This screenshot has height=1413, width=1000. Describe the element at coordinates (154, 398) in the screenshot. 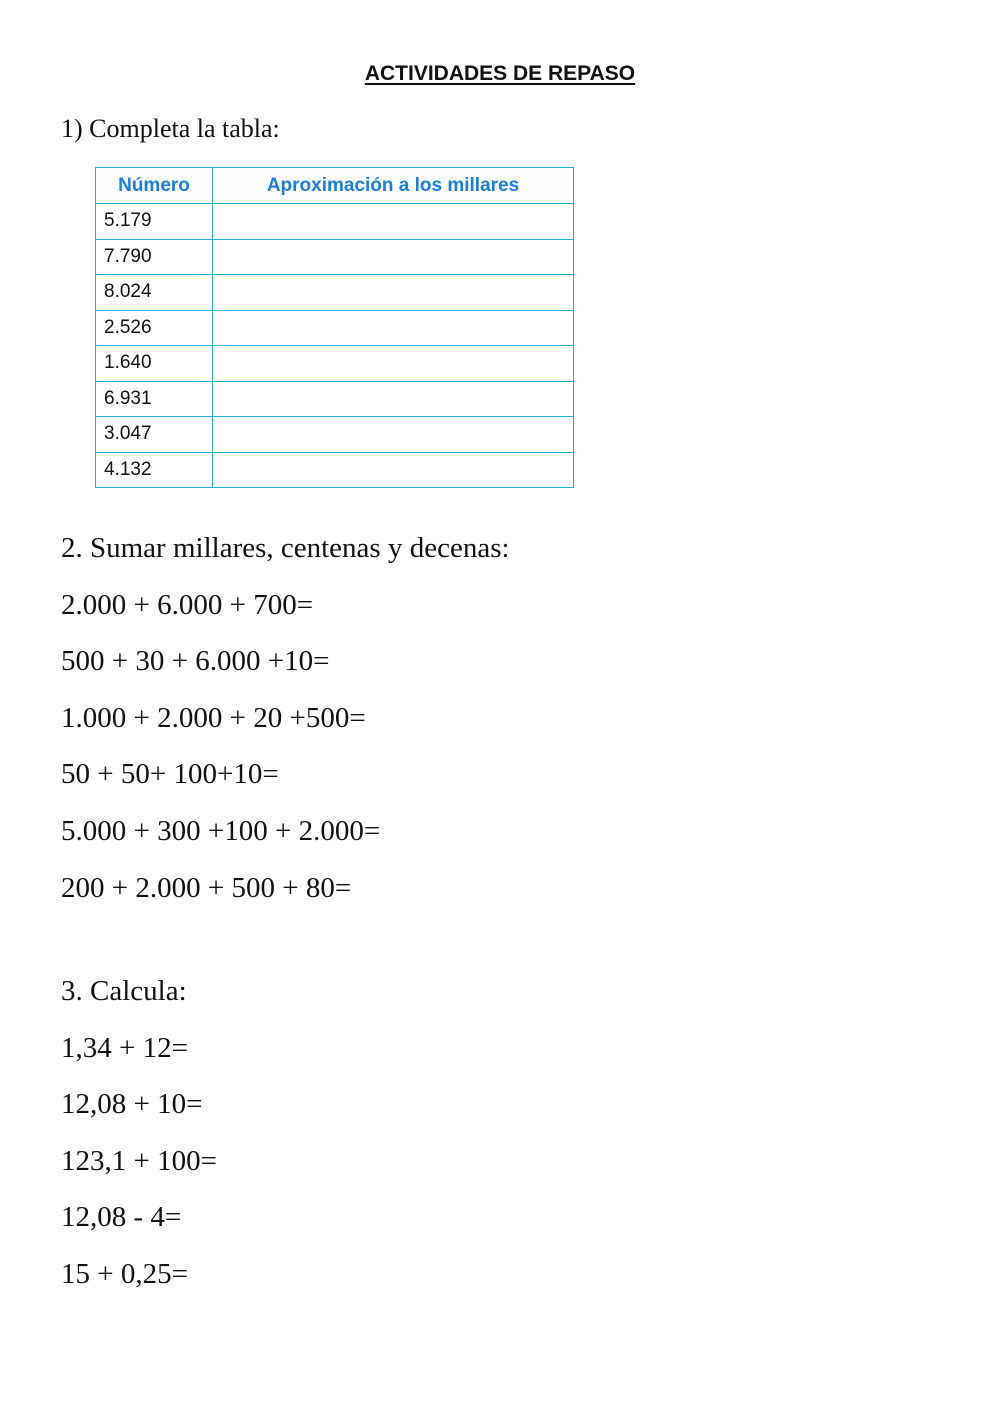

I see `number-cell: 6.931` at that location.